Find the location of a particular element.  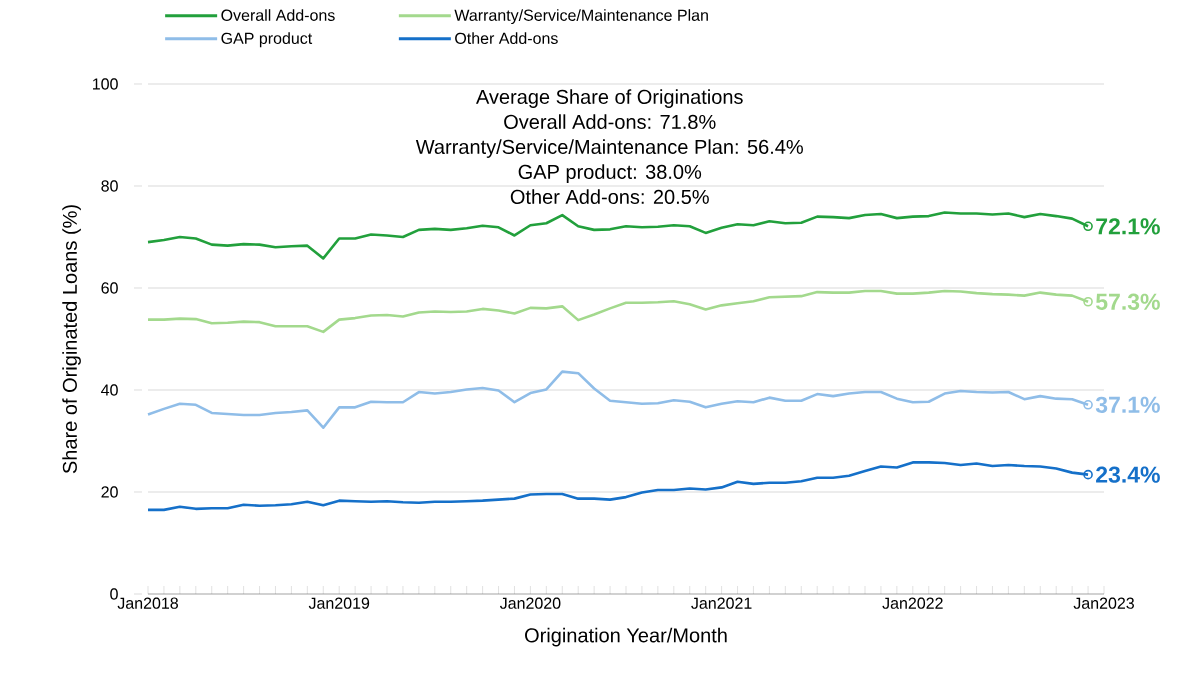

data-label: 57.3% is located at coordinates (1127, 301).